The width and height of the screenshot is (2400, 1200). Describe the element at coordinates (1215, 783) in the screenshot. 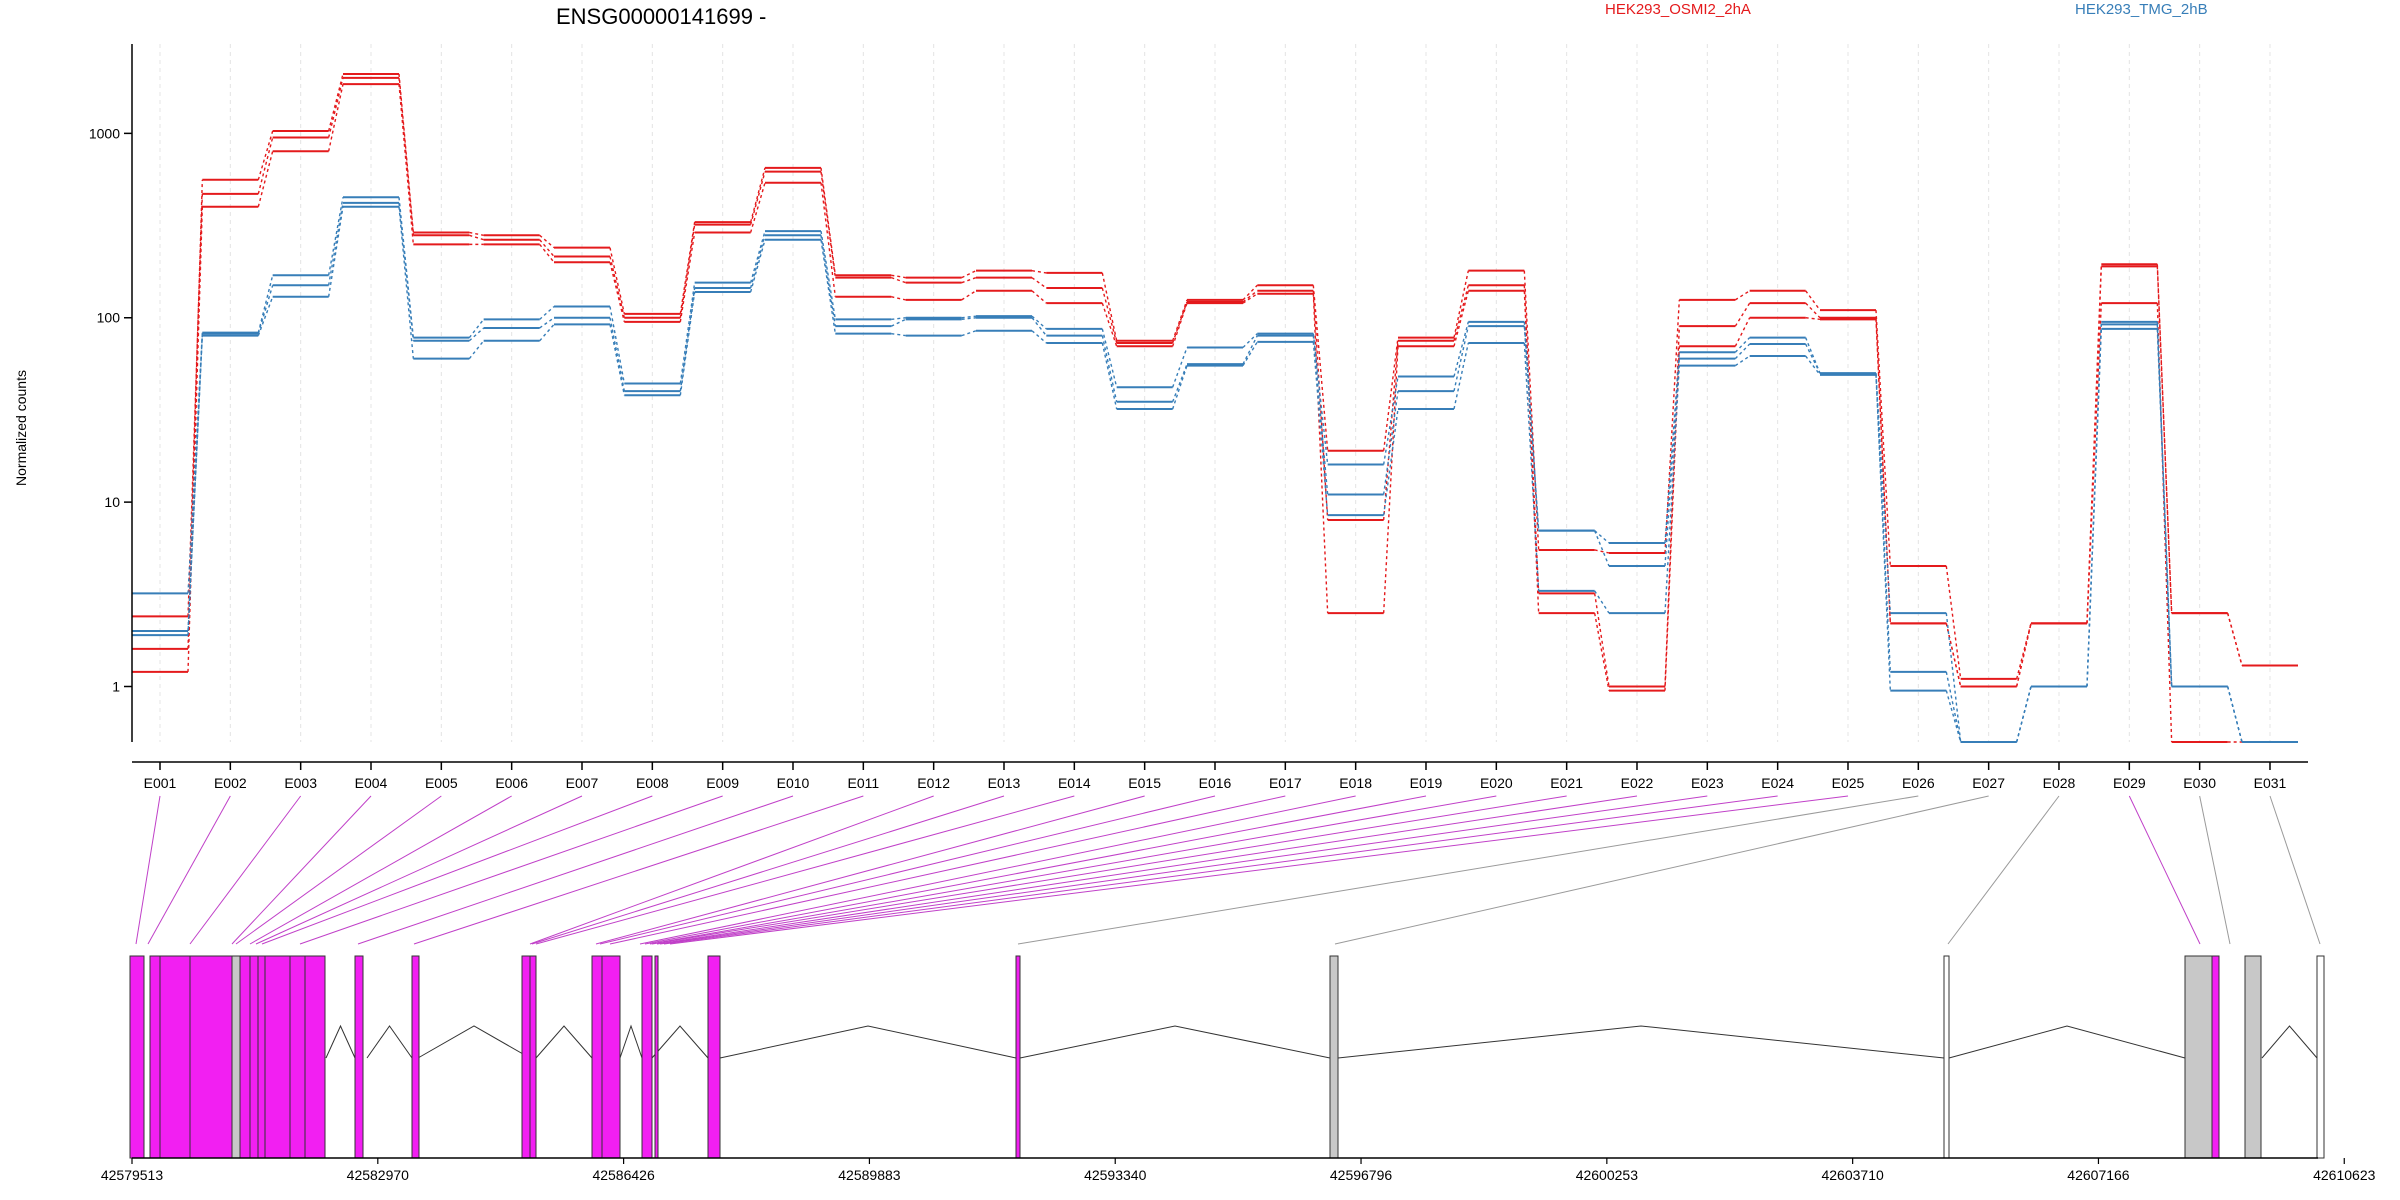

I see `x-tick-label-E016: E016` at that location.